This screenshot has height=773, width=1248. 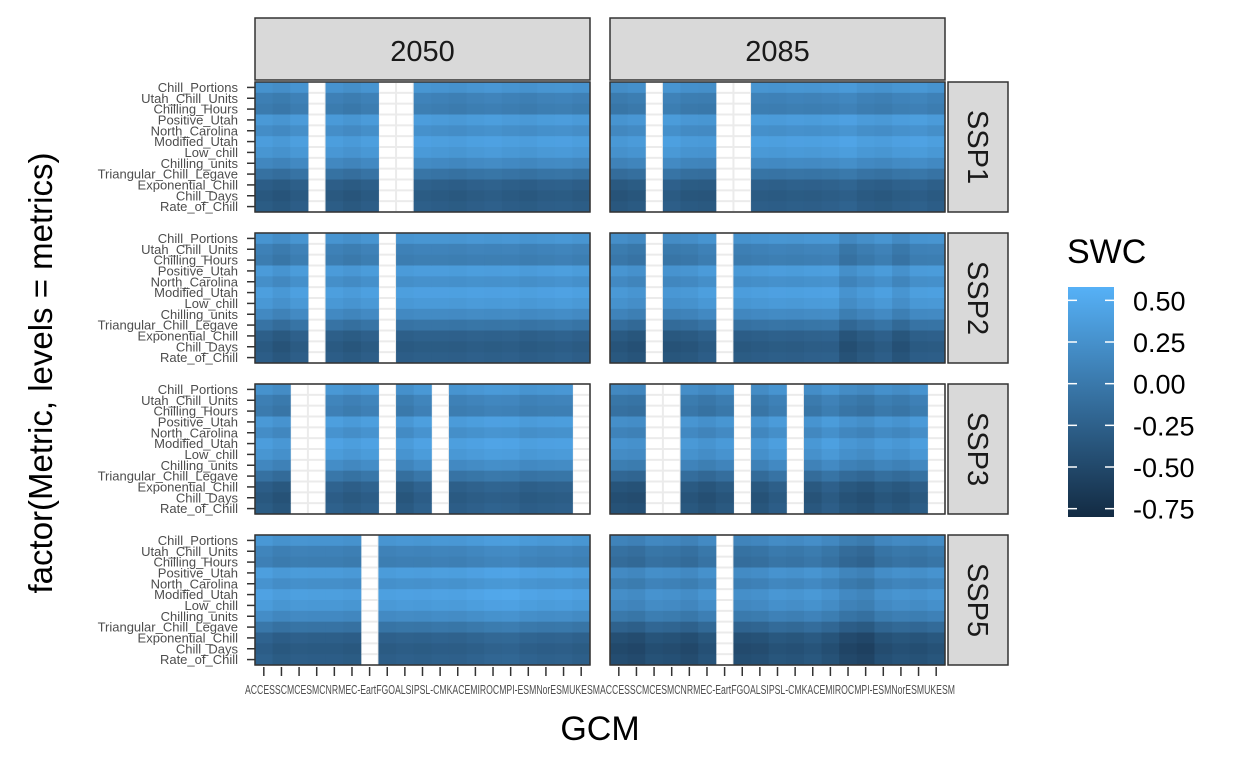 What do you see at coordinates (196, 292) in the screenshot?
I see `y-tick-label: Modified_Utah` at bounding box center [196, 292].